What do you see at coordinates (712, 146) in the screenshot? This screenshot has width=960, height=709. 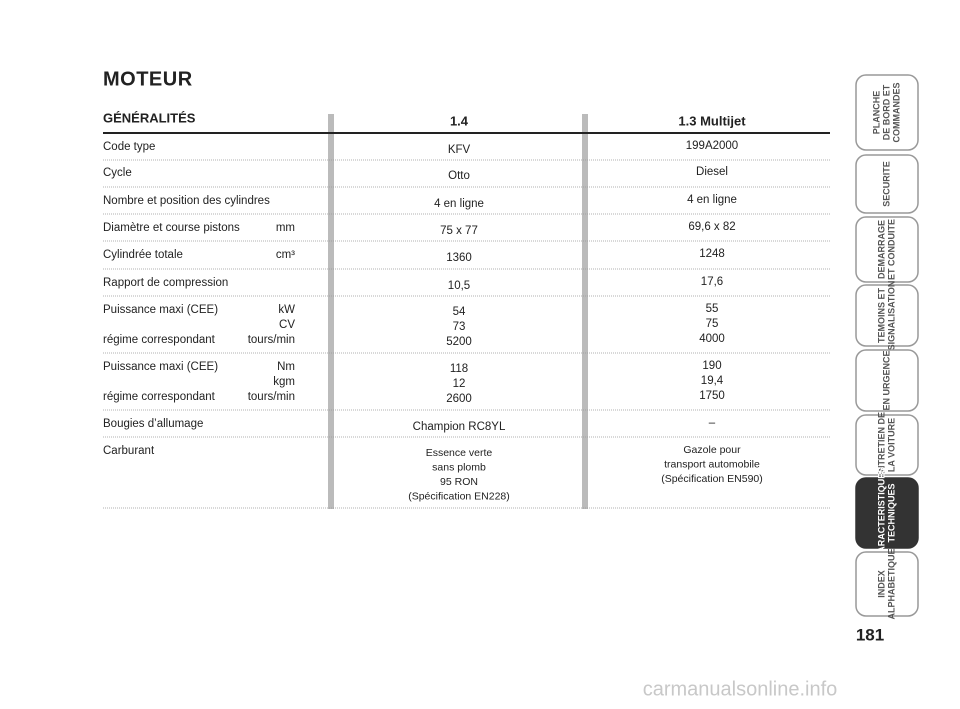 I see `value: 199A2000` at bounding box center [712, 146].